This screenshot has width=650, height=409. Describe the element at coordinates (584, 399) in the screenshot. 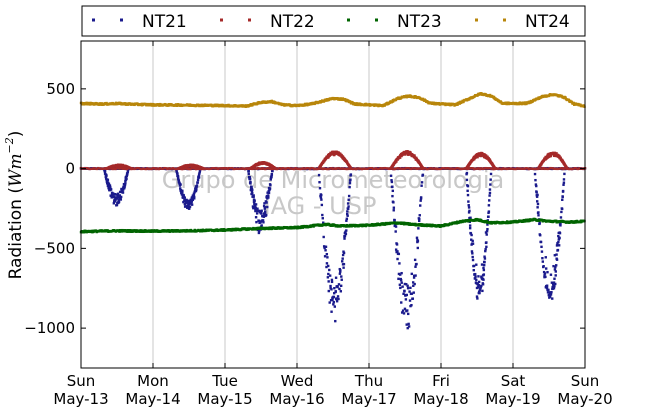

I see `x-tick-label-date: May-20` at that location.